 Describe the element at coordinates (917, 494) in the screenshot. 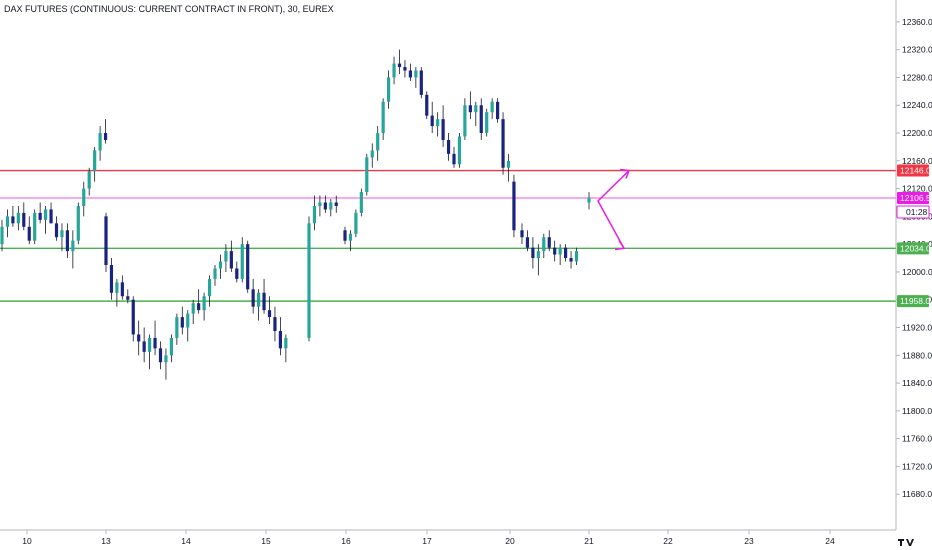

I see `y-tick-label: 11680.0` at that location.